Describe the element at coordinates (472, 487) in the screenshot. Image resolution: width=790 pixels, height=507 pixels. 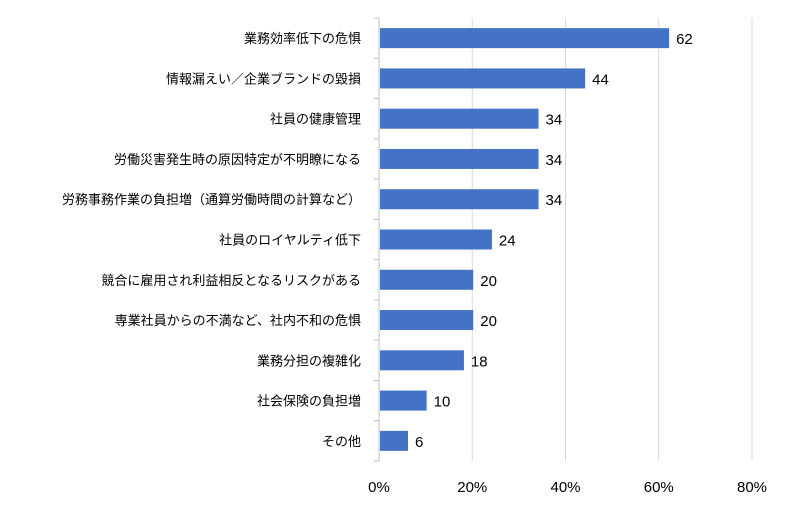
I see `x-tick-label: 20%` at that location.